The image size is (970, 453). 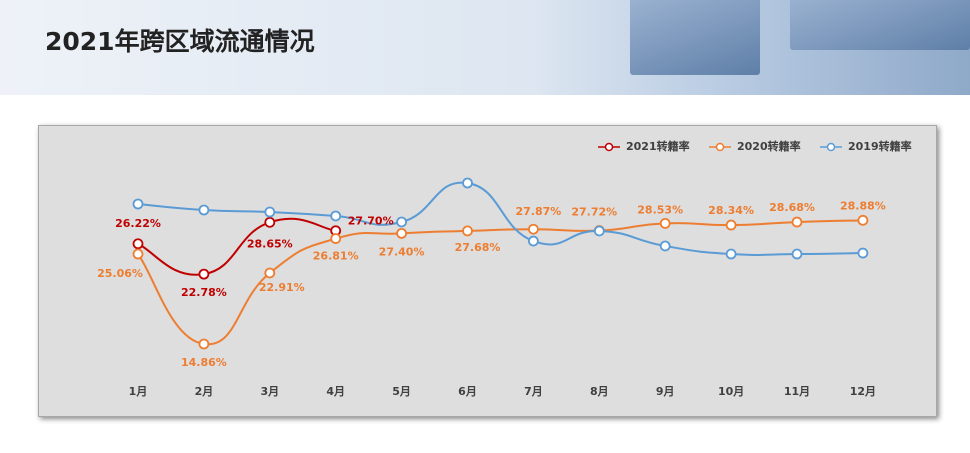 I want to click on legend-label: 2021转籍率, so click(x=658, y=146).